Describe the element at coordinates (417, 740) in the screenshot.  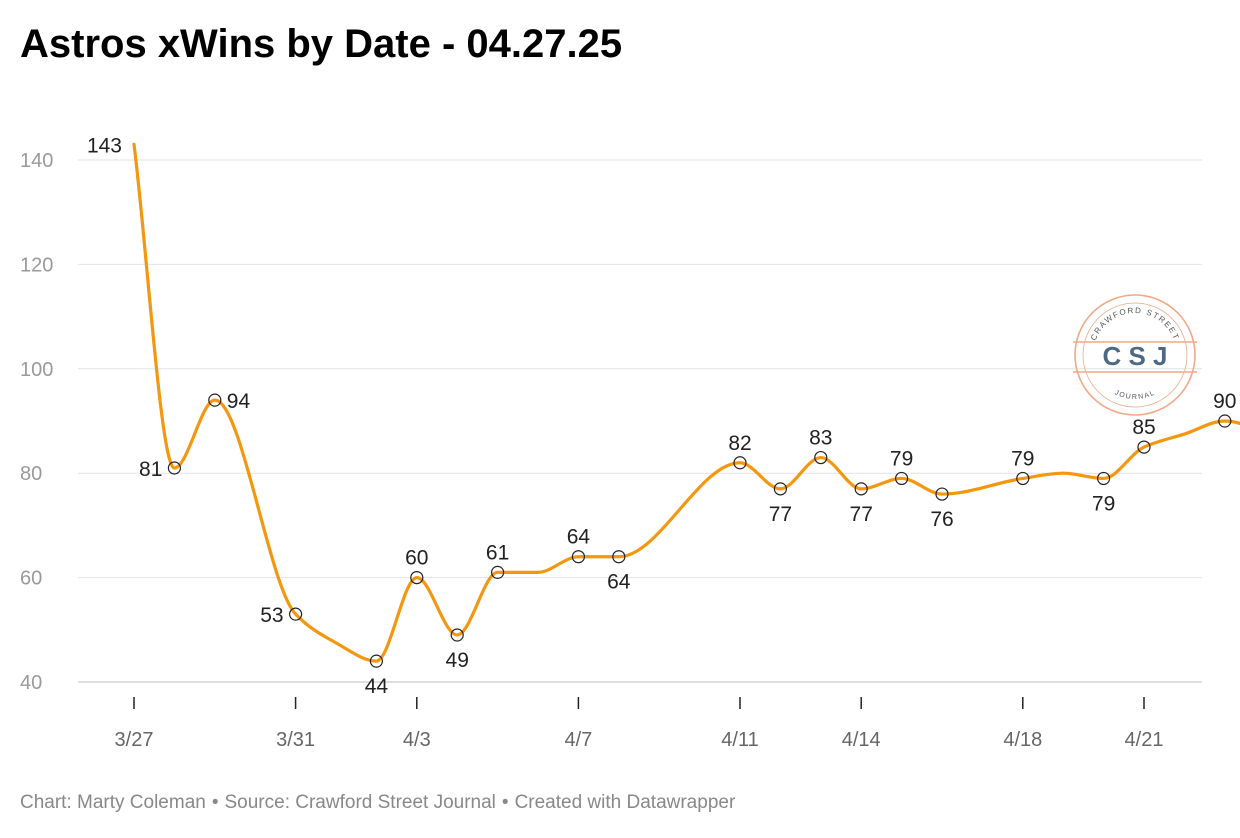
I see `x-tick-label: 4/3` at that location.